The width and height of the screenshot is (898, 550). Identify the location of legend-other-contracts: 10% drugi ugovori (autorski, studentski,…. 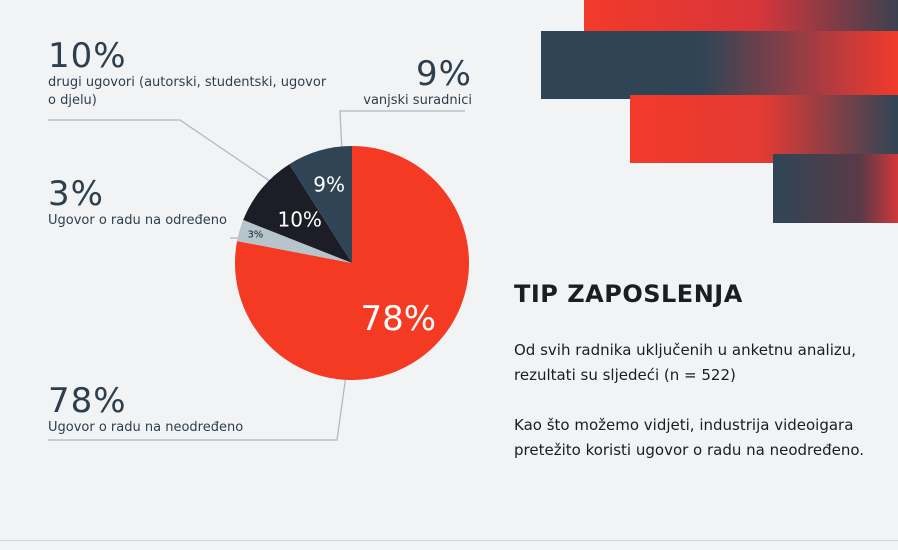
(193, 74).